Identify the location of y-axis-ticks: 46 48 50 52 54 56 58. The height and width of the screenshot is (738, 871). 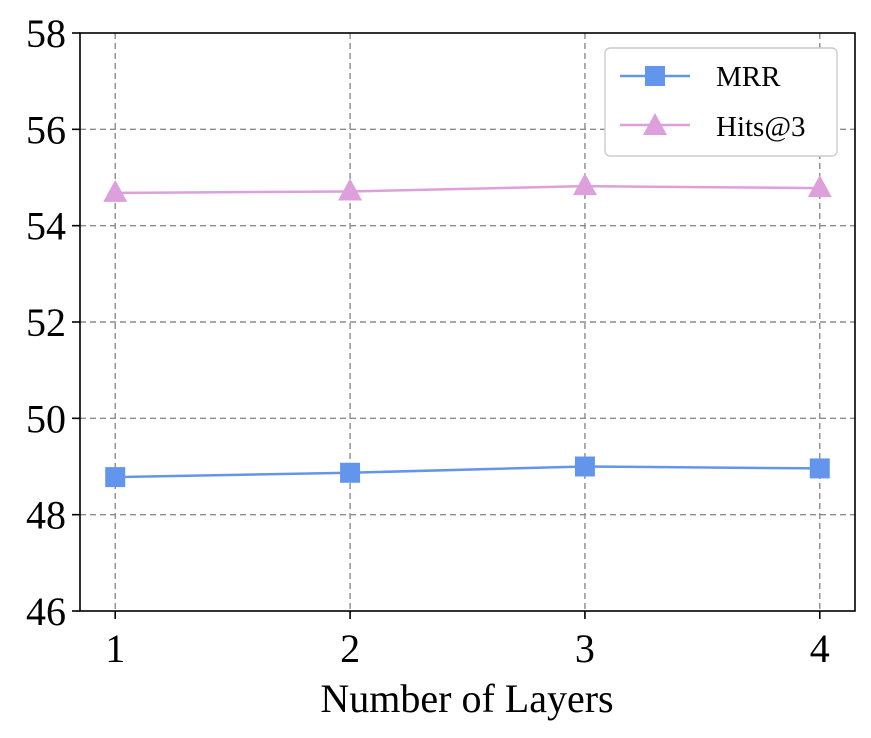
(53, 322).